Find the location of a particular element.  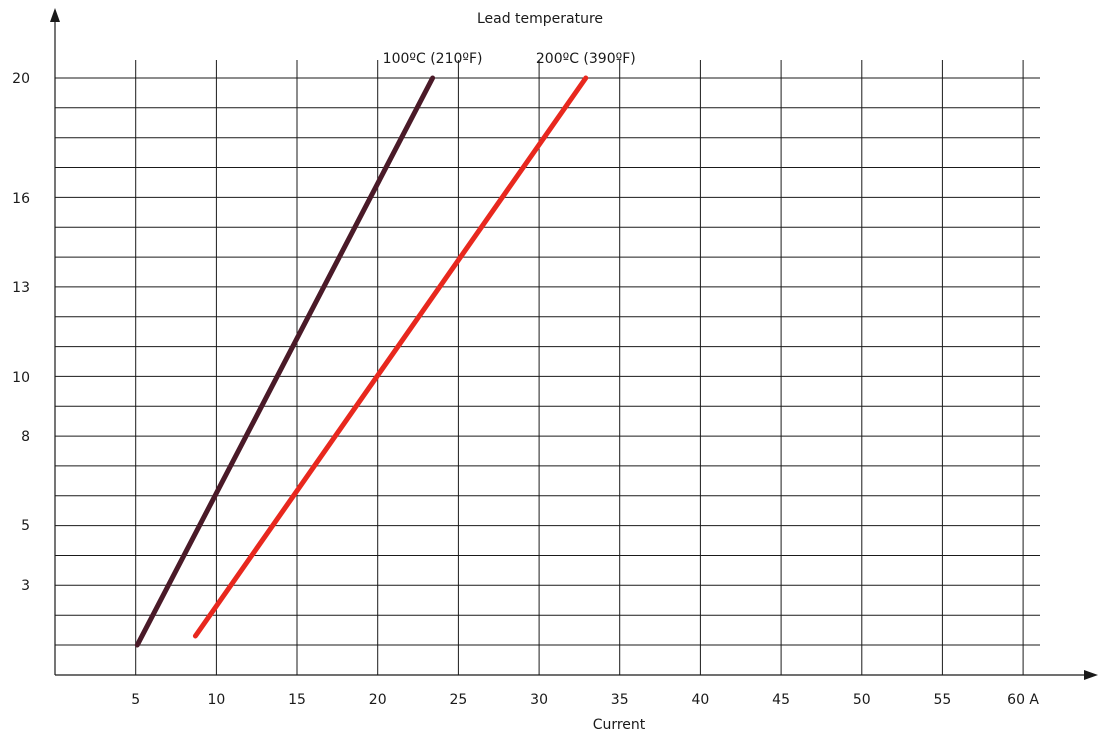

series-label: 200ºC (390ºF) is located at coordinates (586, 59).